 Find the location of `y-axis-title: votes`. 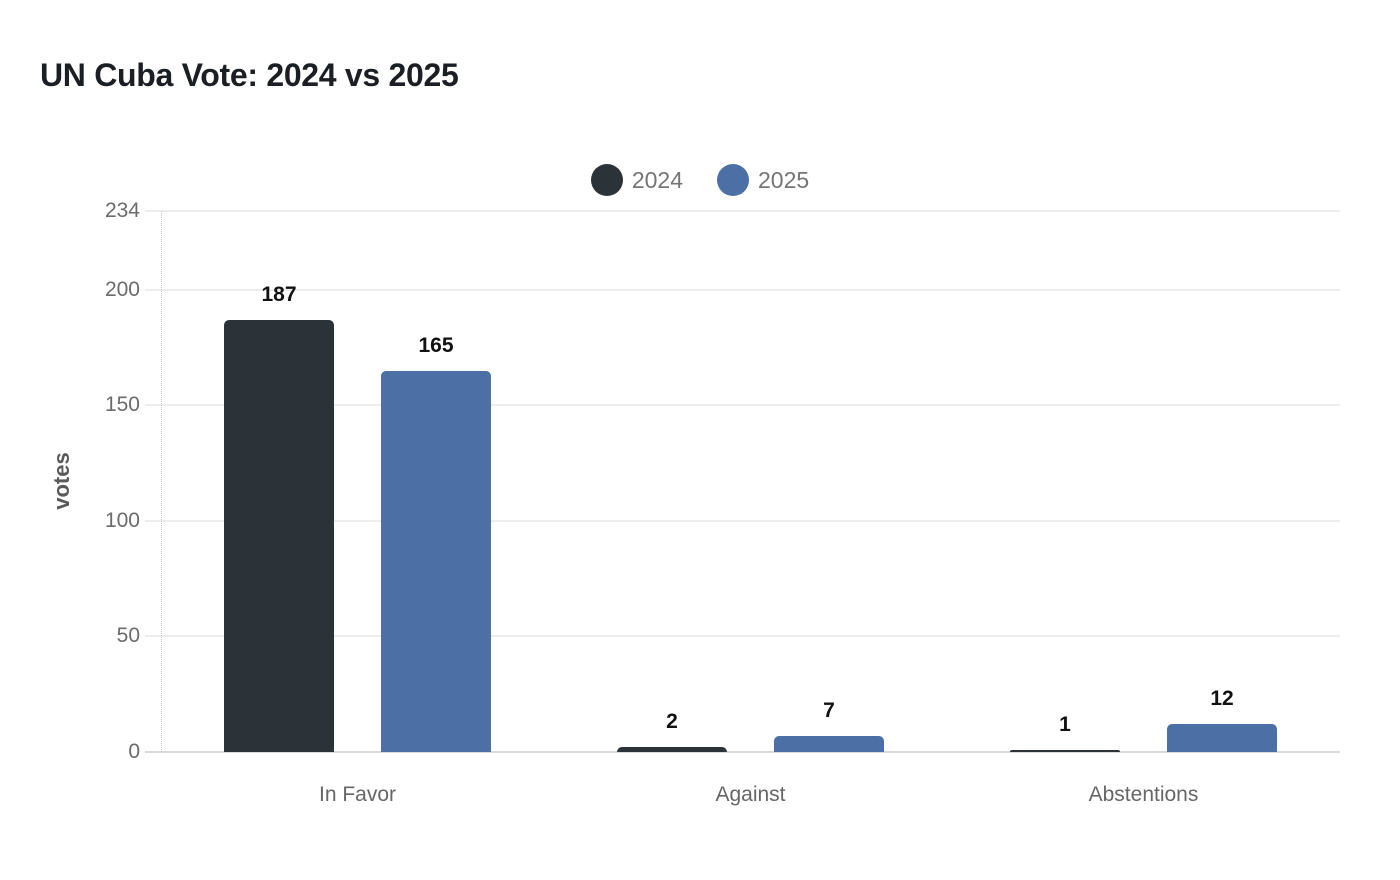

y-axis-title: votes is located at coordinates (61, 481).